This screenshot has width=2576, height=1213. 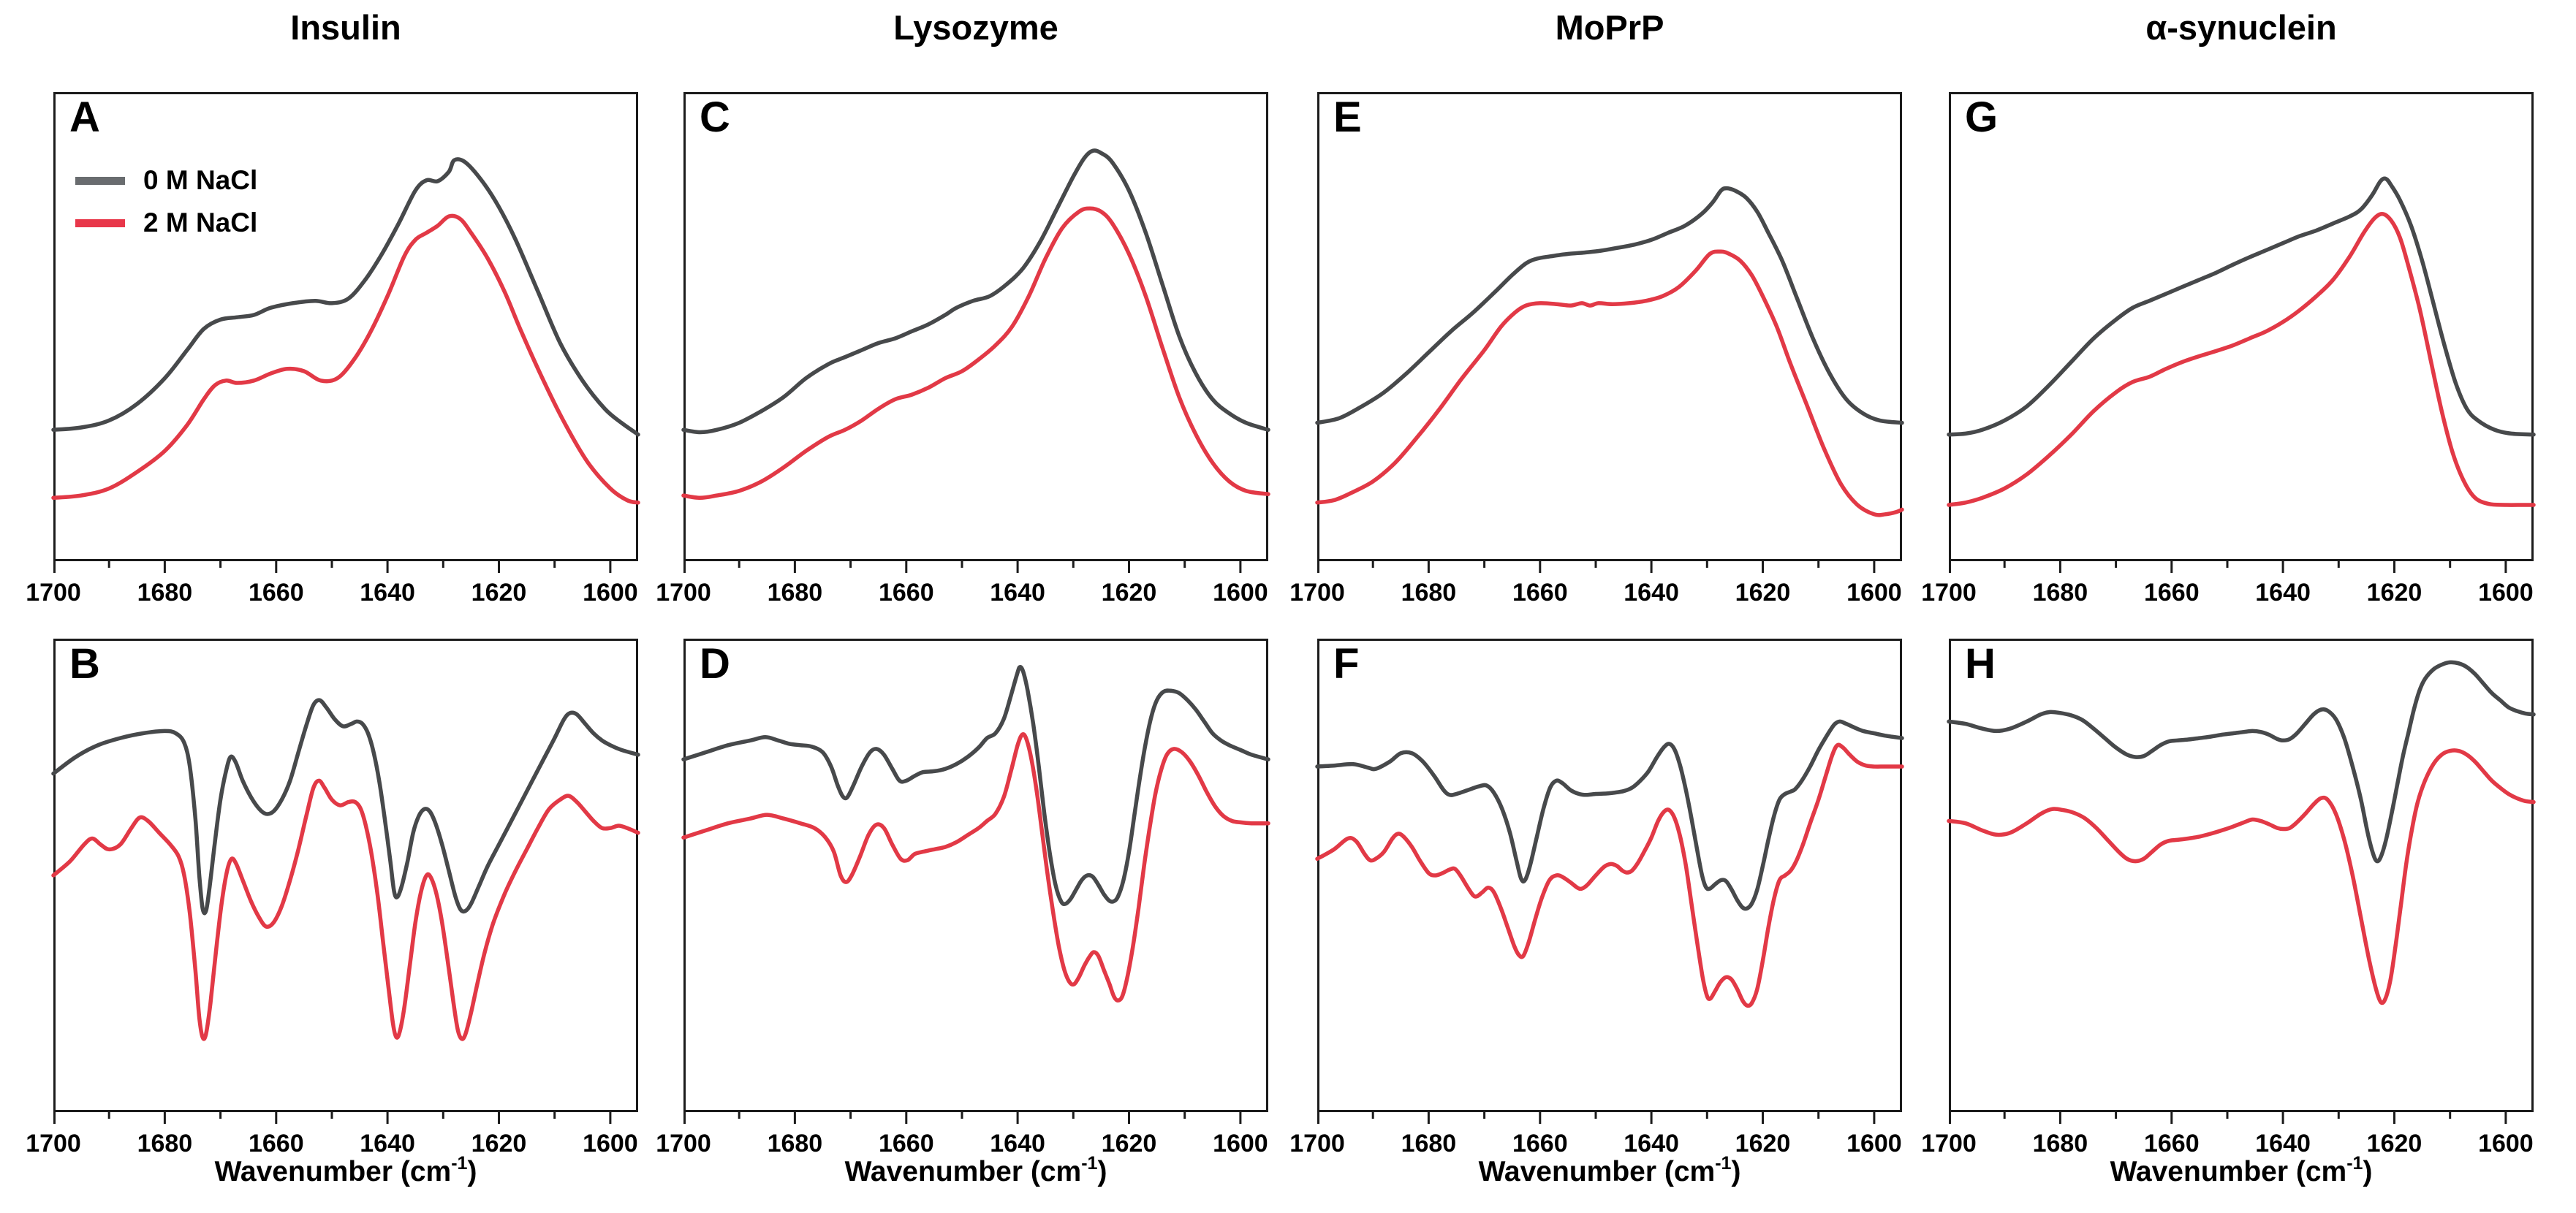 What do you see at coordinates (100, 222) in the screenshot?
I see `legend-swatch` at bounding box center [100, 222].